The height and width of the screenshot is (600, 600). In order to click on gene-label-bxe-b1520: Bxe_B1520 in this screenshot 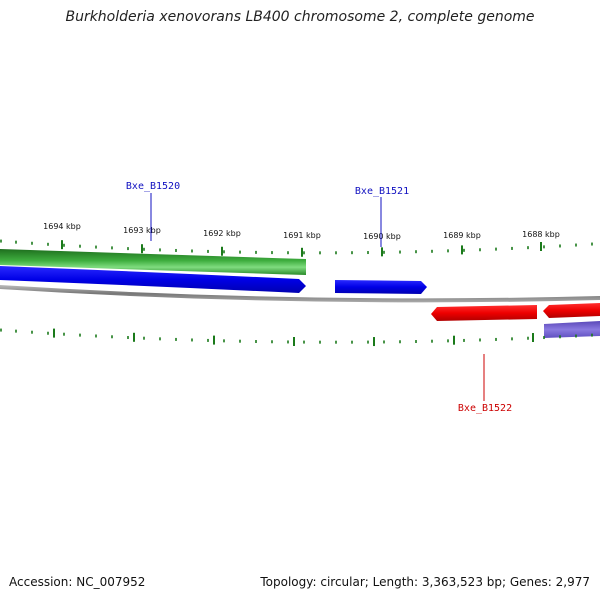, I will do `click(153, 186)`.